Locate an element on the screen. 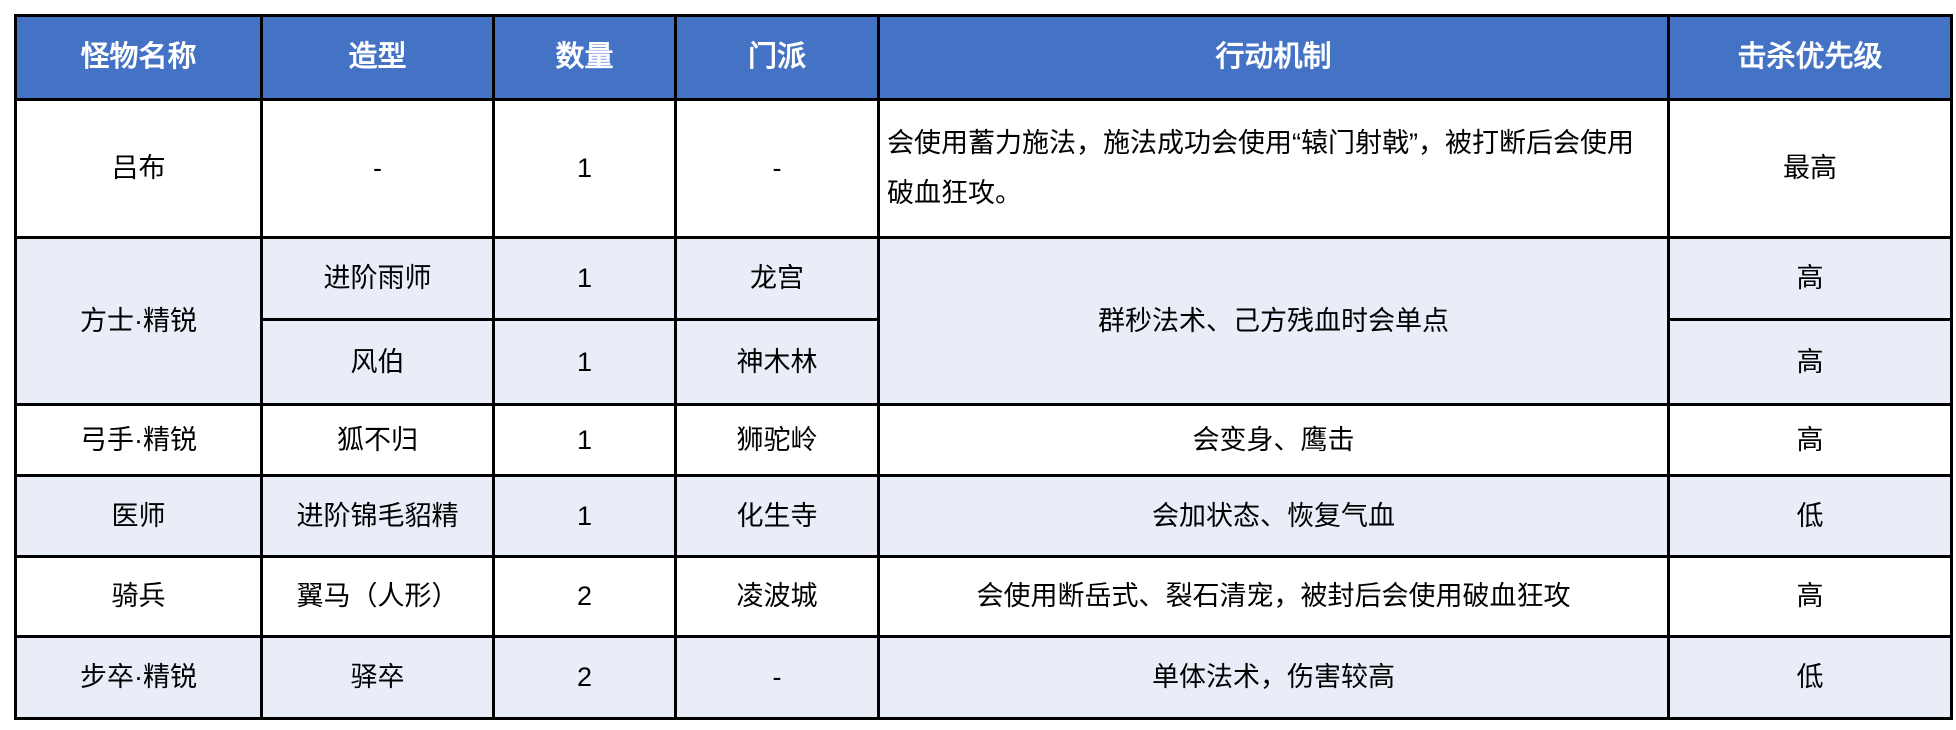  mechanic-cell: 会变身、鹰击 is located at coordinates (1273, 440).